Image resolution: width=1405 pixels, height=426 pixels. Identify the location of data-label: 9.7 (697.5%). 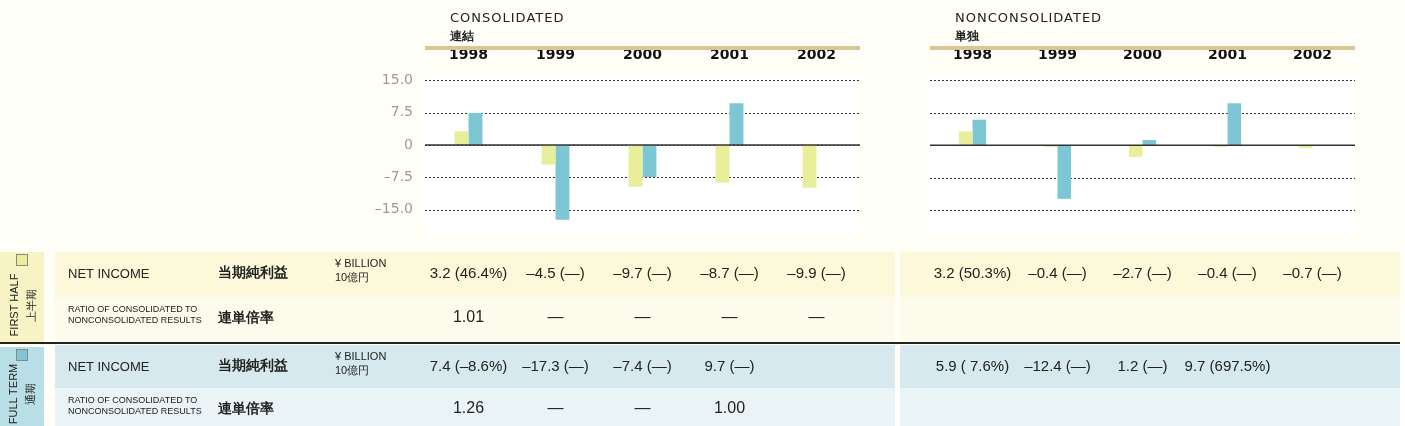
(1227, 365).